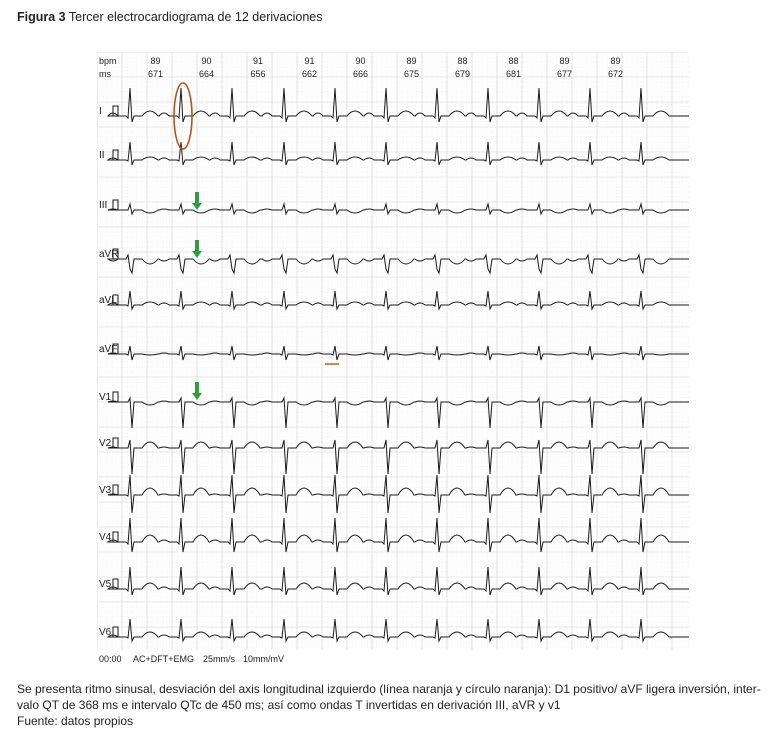 The image size is (784, 735). What do you see at coordinates (360, 74) in the screenshot?
I see `beat-ms-value: 666` at bounding box center [360, 74].